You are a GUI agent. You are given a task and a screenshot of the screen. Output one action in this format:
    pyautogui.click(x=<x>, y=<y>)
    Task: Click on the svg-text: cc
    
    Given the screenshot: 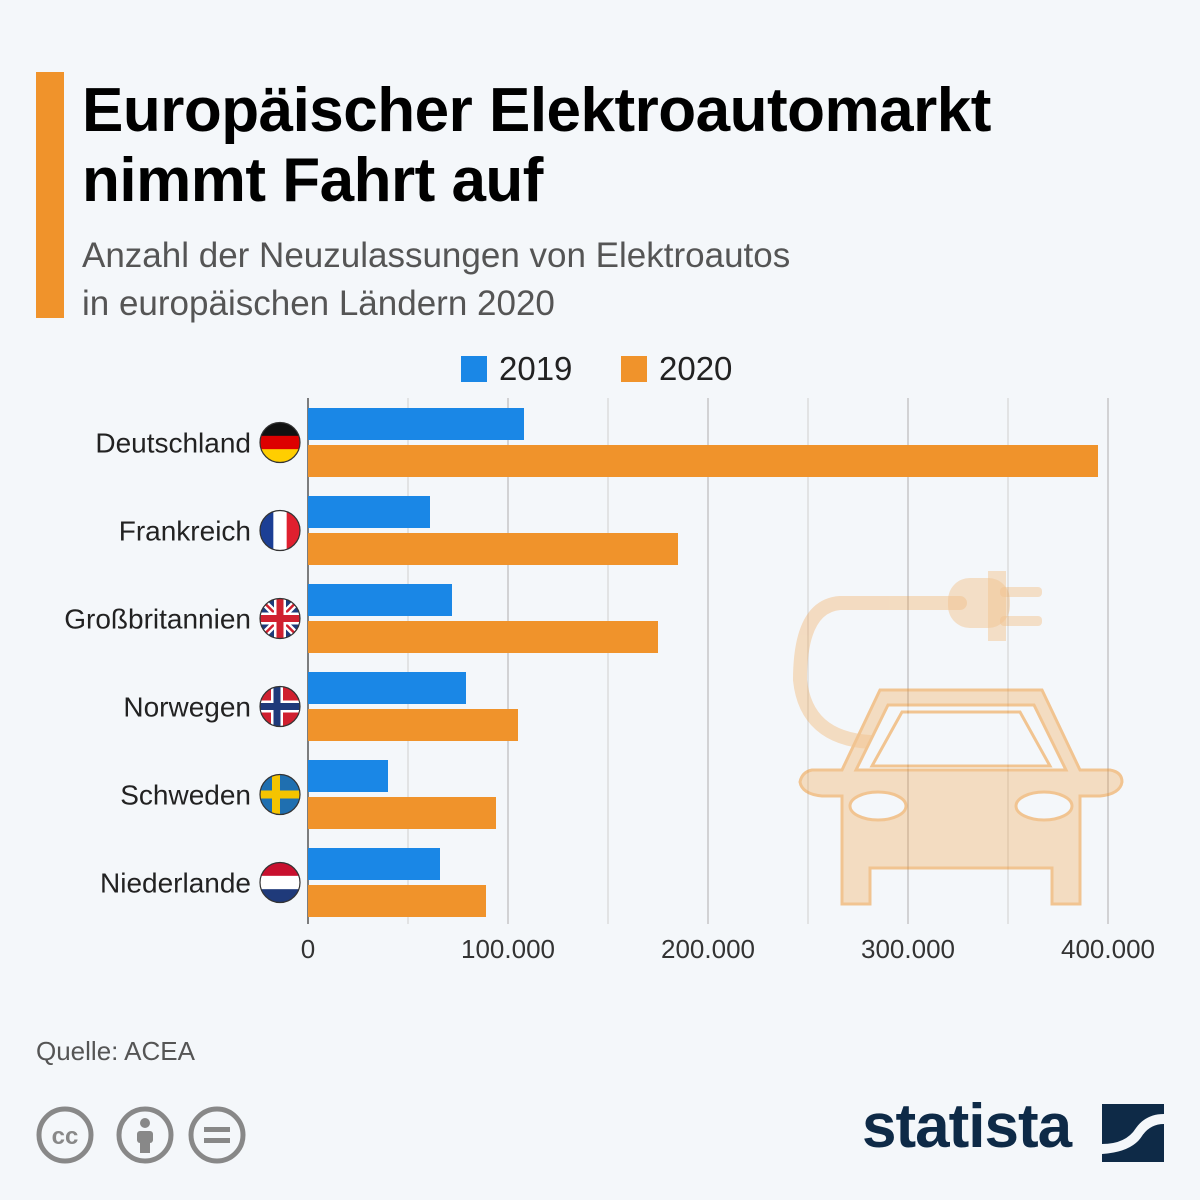 What is the action you would take?
    pyautogui.click(x=65, y=1136)
    